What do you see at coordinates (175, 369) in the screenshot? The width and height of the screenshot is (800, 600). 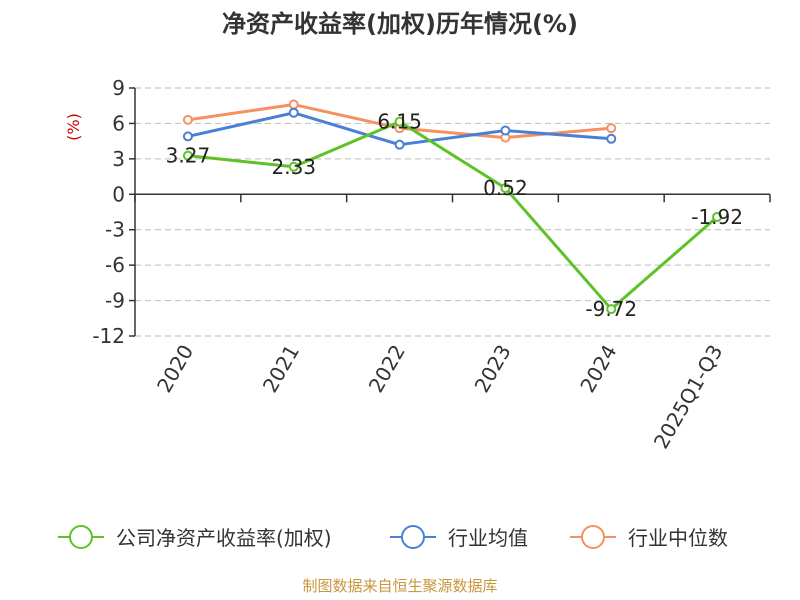 I see `x-tick-label: 2020` at bounding box center [175, 369].